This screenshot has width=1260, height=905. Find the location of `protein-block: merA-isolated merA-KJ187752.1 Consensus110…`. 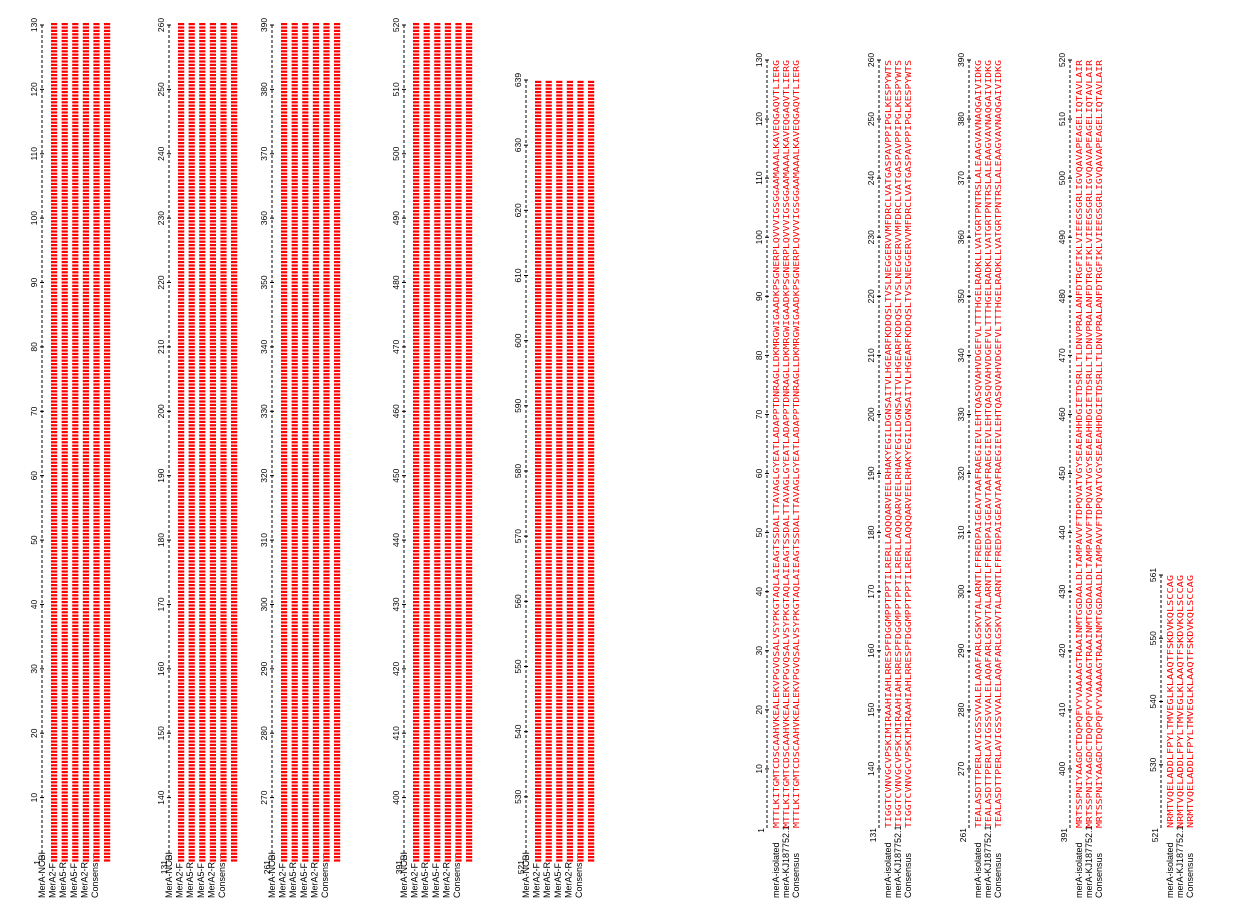

protein-block: merA-isolated merA-KJ187752.1 Consensus110… is located at coordinates (777, 475).